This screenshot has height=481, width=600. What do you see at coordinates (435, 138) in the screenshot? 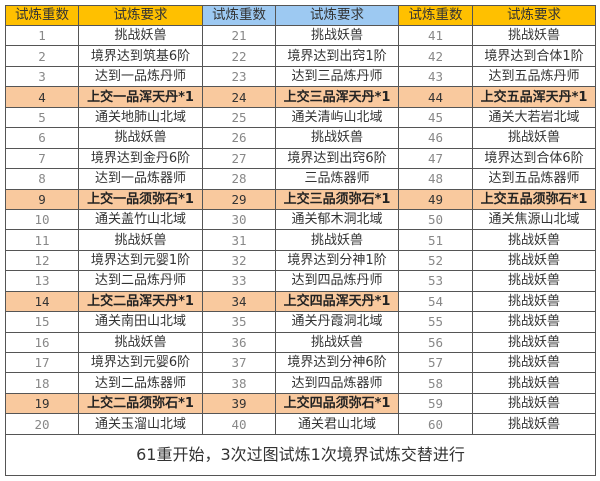
I see `trial-level-cell: 46` at bounding box center [435, 138].